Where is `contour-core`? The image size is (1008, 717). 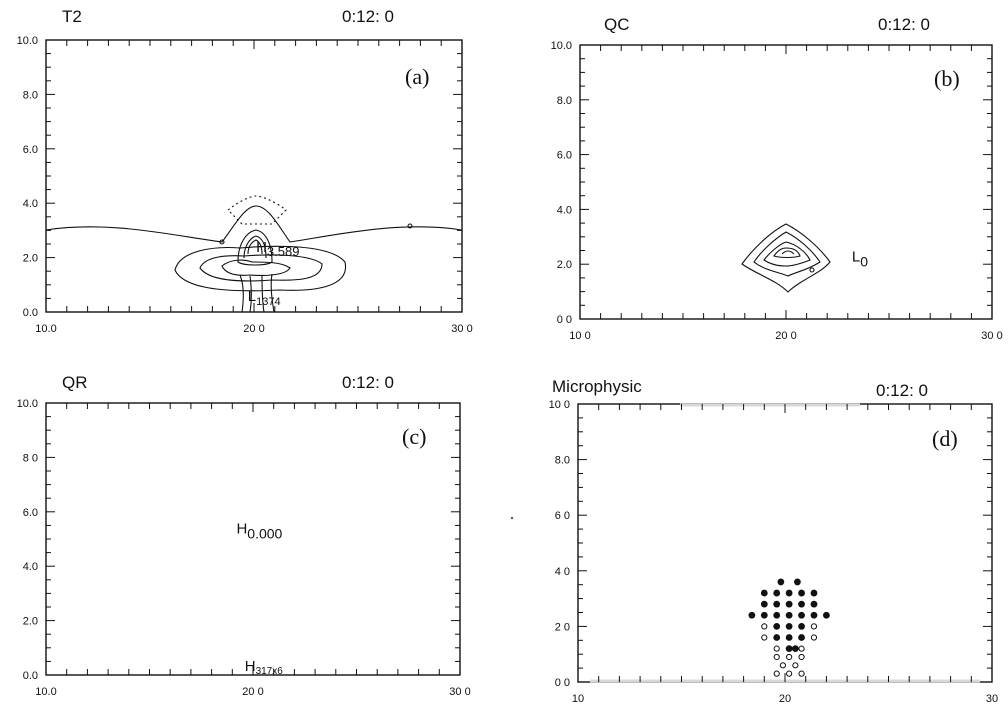 contour-core is located at coordinates (255, 247).